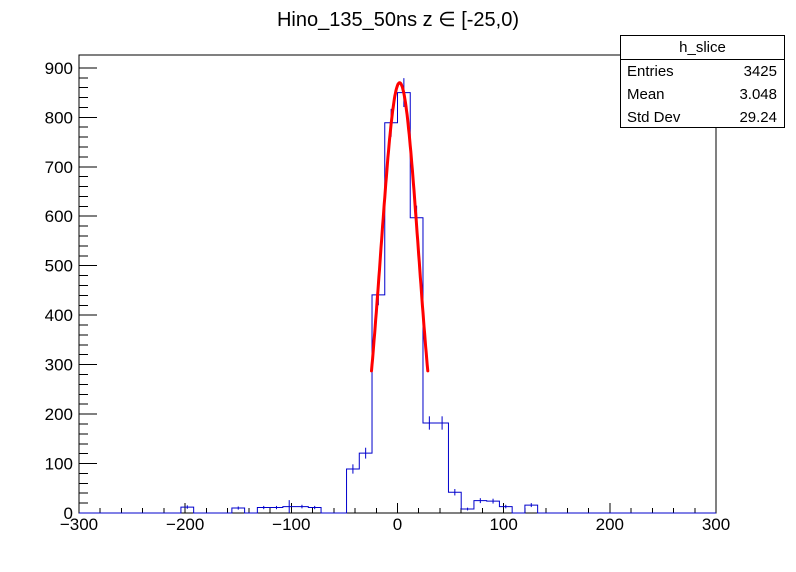 The image size is (796, 572). Describe the element at coordinates (654, 117) in the screenshot. I see `stats-label: Std Dev` at that location.